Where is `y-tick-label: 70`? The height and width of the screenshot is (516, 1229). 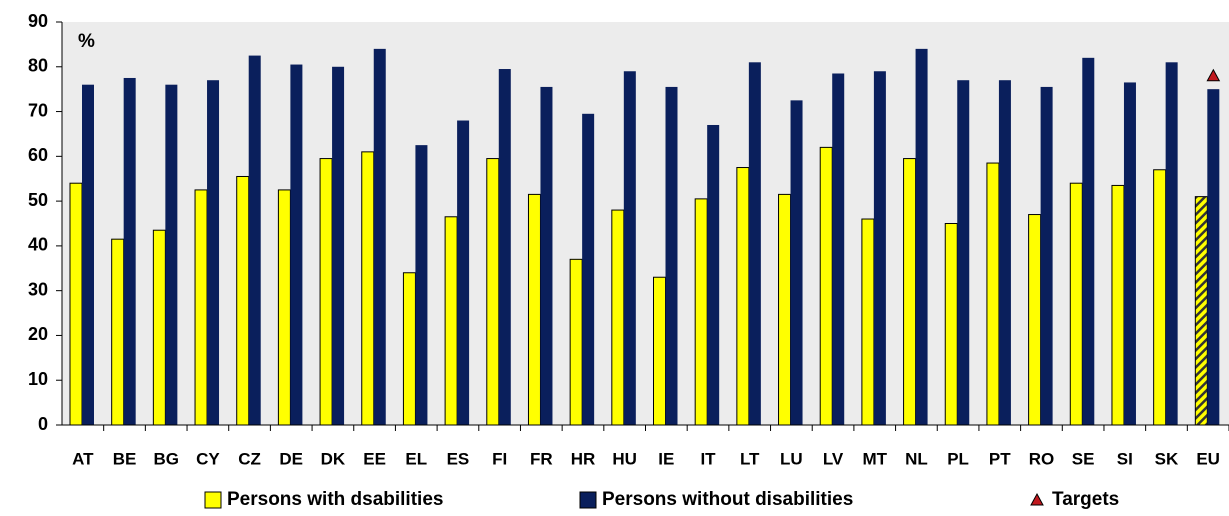 y-tick-label: 70 is located at coordinates (38, 110).